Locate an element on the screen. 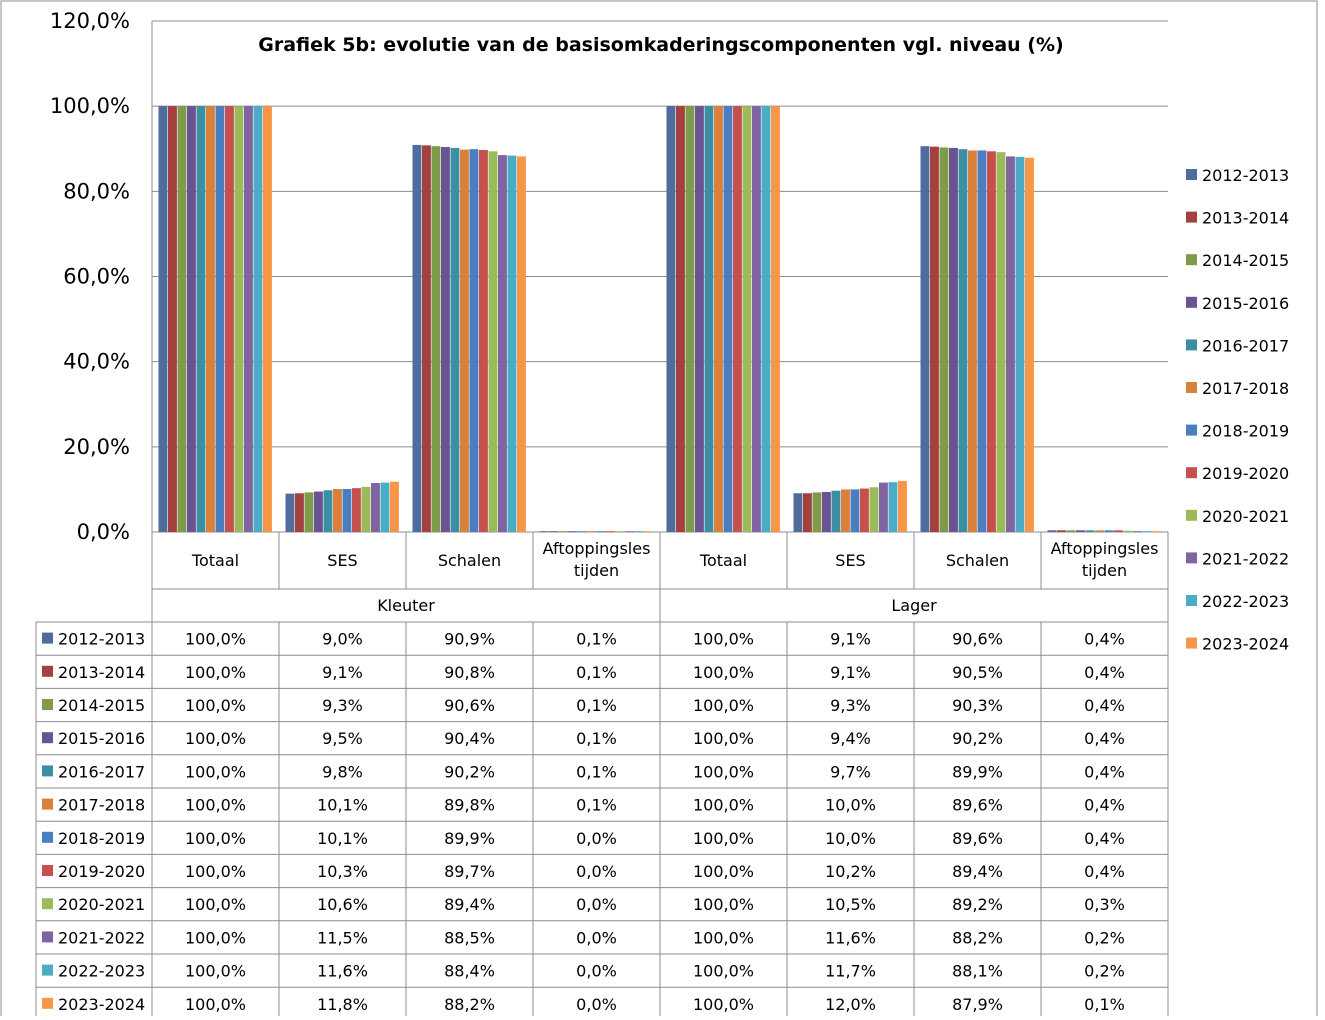 Image resolution: width=1325 pixels, height=1020 pixels. table-value: 90,4% is located at coordinates (469, 738).